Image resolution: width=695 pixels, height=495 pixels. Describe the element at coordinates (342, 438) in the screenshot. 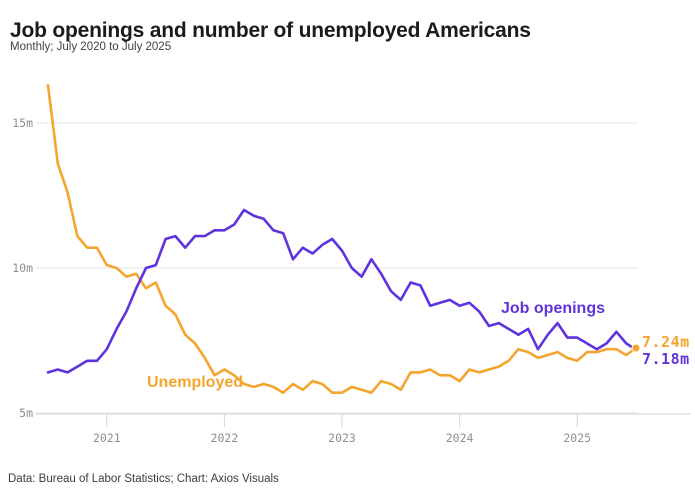

I see `x-tick-label: 2023` at that location.